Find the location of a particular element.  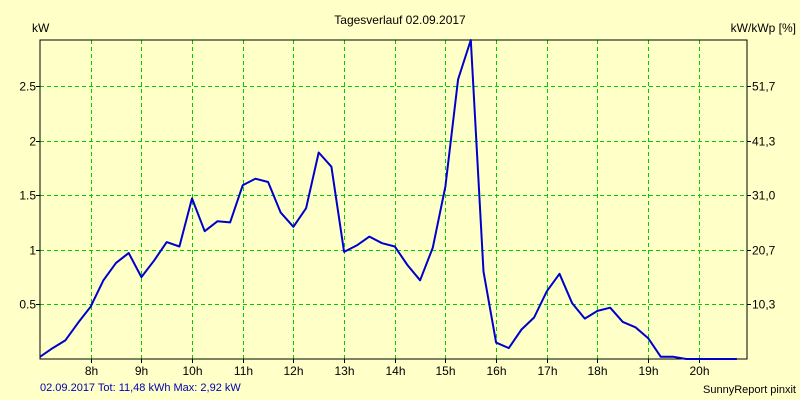

x-tick-label: 20h is located at coordinates (699, 371).